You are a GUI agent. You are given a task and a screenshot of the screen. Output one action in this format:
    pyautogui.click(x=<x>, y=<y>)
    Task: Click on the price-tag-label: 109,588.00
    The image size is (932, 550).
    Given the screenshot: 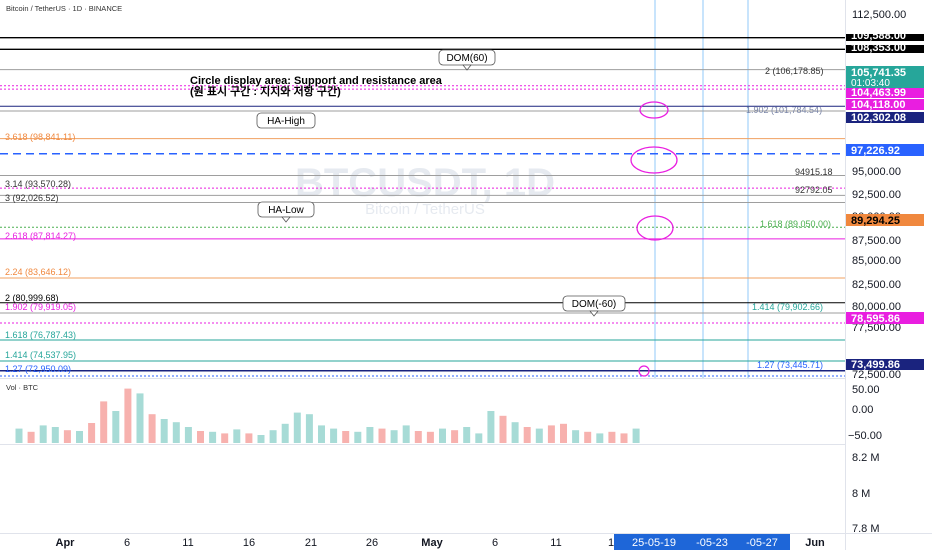 What is the action you would take?
    pyautogui.click(x=878, y=36)
    